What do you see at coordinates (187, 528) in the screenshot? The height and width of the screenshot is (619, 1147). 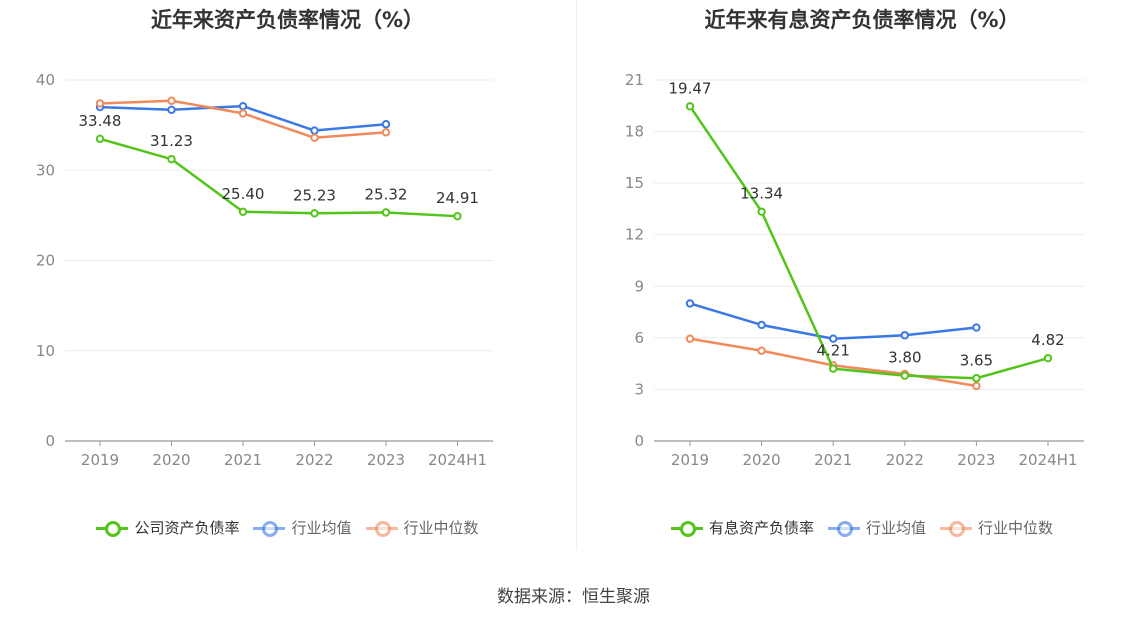 I see `legend-label: 公司资产负债率` at bounding box center [187, 528].